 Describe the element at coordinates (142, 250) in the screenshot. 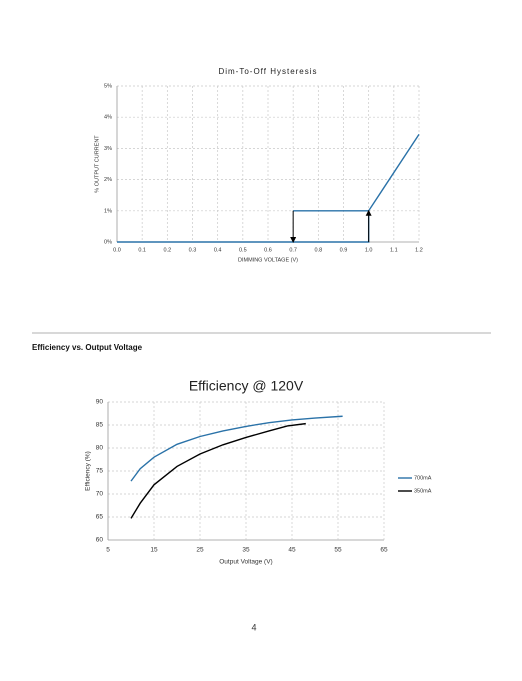

I see `x-tick-label: 0.1` at that location.